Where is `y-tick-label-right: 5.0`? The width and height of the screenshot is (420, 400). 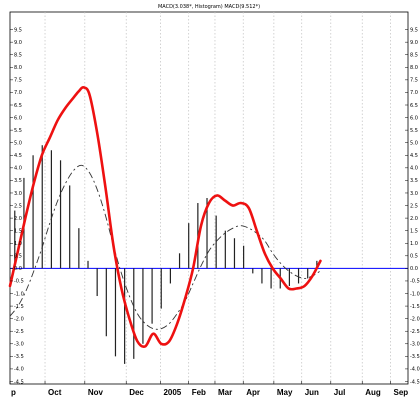
y-tick-label-right: 5.0 is located at coordinates (414, 144).